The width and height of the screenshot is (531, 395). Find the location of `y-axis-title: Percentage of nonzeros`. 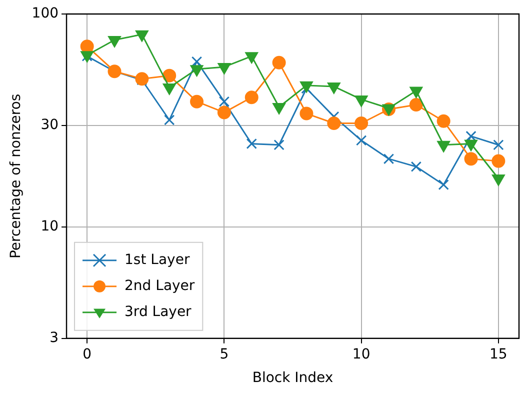

y-axis-title: Percentage of nonzeros is located at coordinates (16, 176).